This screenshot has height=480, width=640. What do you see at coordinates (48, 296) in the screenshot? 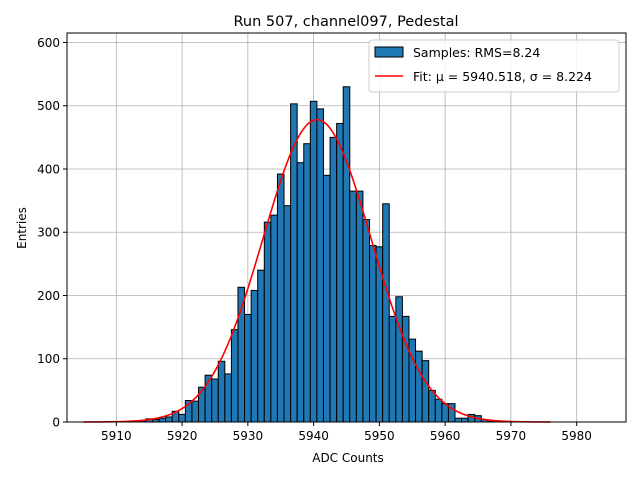
I see `y-tick-label: 200` at bounding box center [48, 296].